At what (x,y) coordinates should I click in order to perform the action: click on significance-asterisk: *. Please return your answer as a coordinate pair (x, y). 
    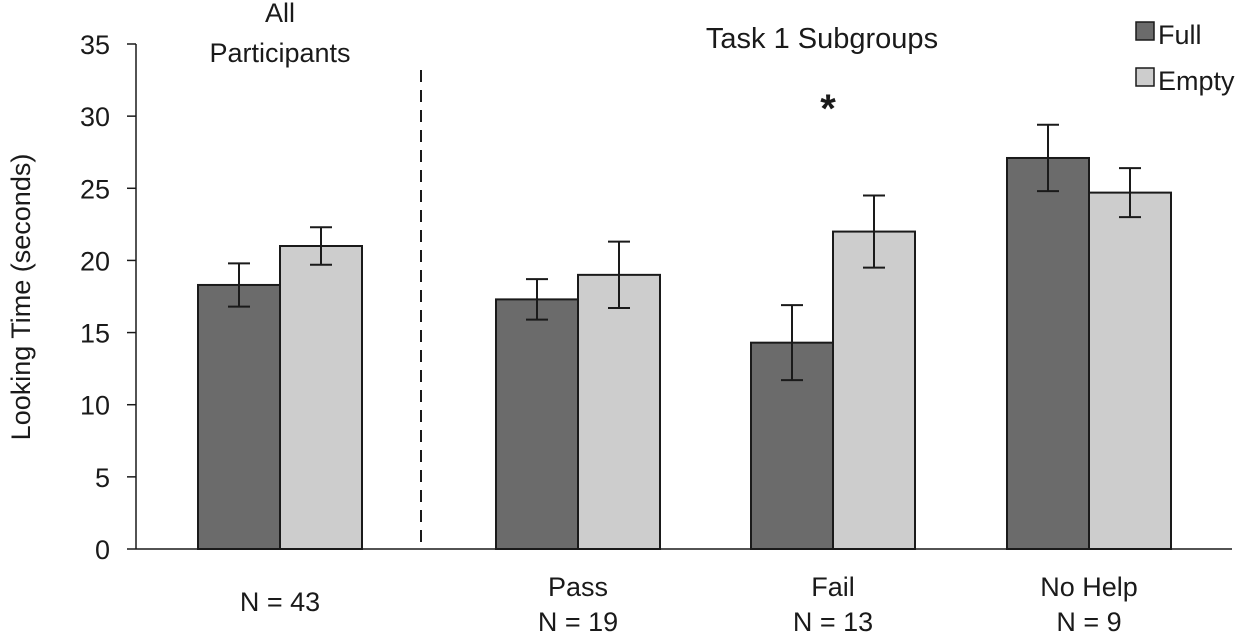
    Looking at the image, I should click on (828, 109).